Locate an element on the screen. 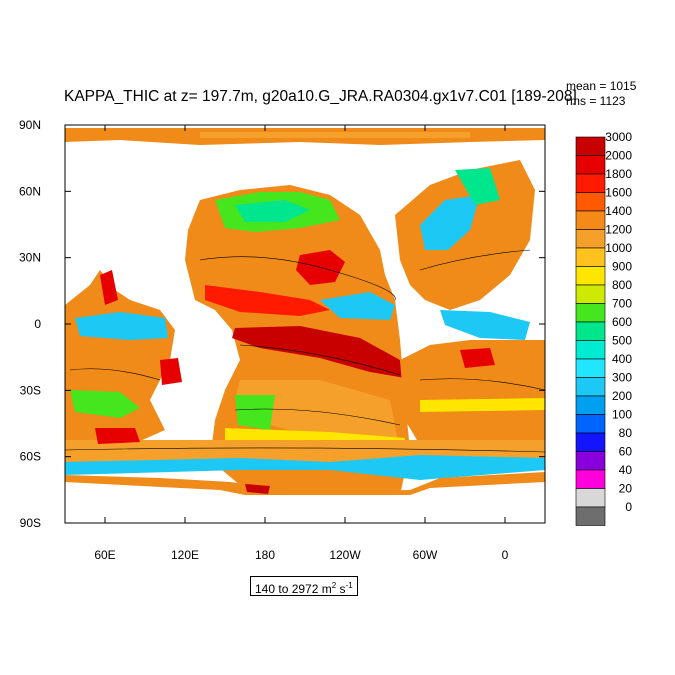 Image resolution: width=675 pixels, height=675 pixels. antarctic-circumpolar-low is located at coordinates (305, 467).